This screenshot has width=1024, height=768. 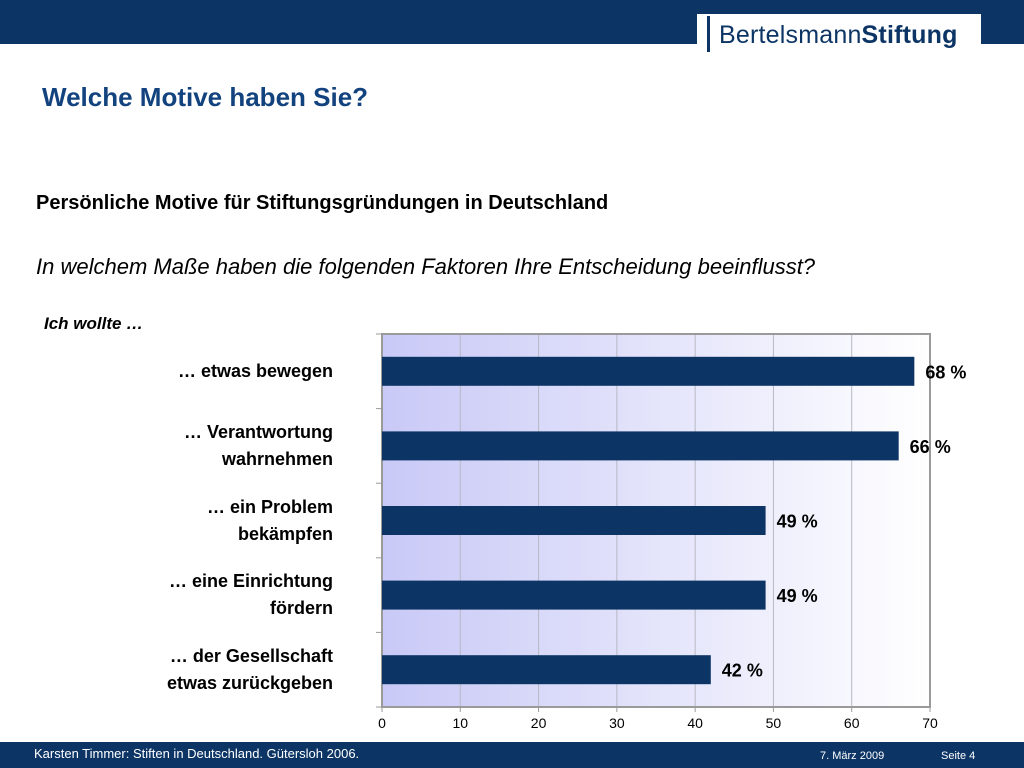 I want to click on x-tick-label: 20, so click(x=539, y=723).